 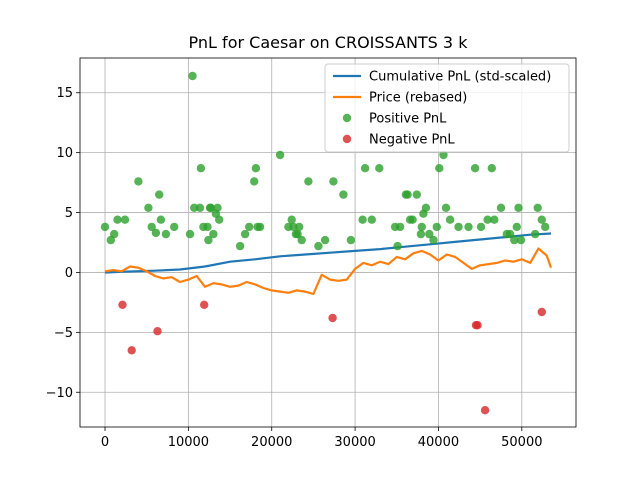 What do you see at coordinates (347, 118) in the screenshot?
I see `legend-positive-swatch` at bounding box center [347, 118].